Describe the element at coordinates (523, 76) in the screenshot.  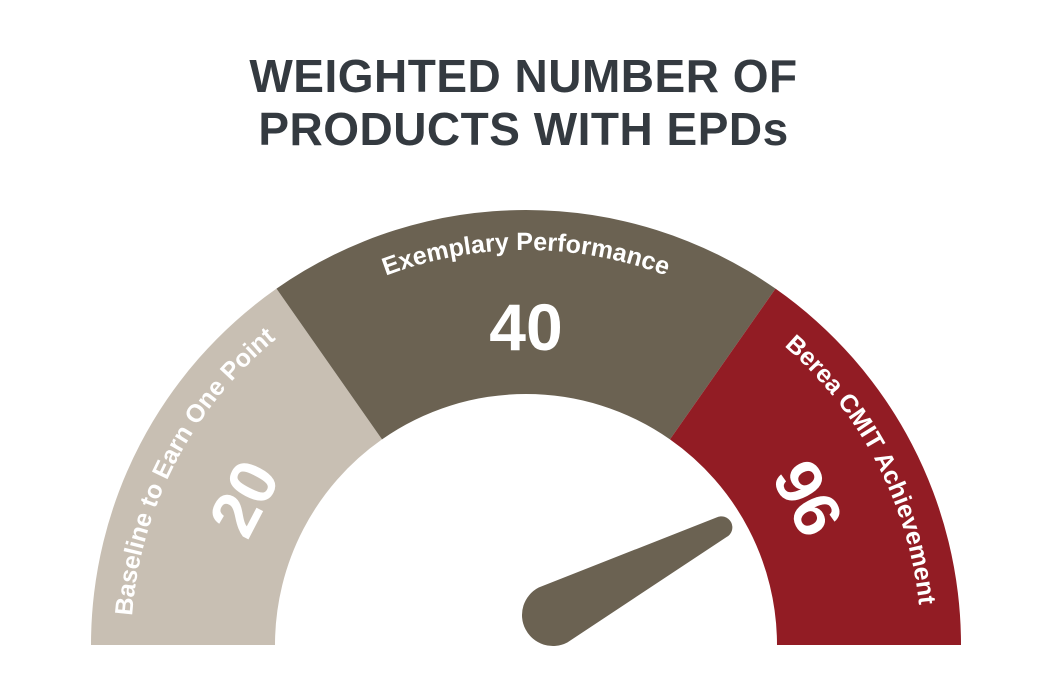
I see `chart-title-line-1: WEIGHTED NUMBER OF` at that location.